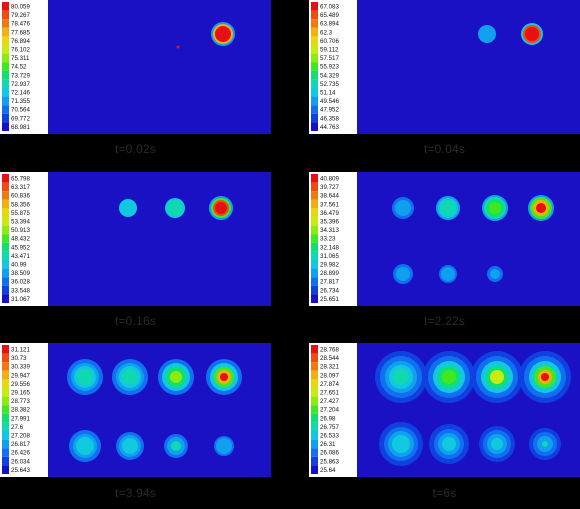 This screenshot has height=509, width=580. What do you see at coordinates (329, 256) in the screenshot?
I see `colorbar-tick-label: 31.065` at bounding box center [329, 256].